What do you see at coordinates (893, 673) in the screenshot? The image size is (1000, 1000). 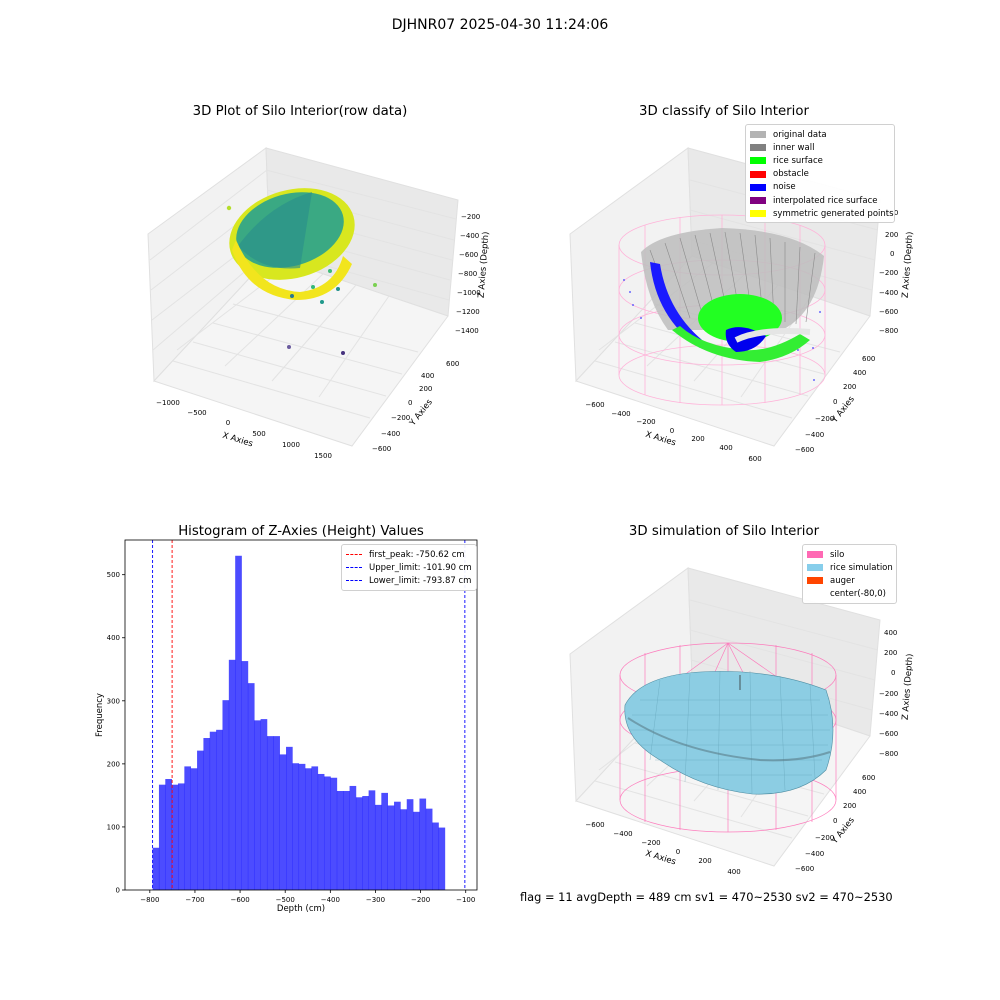 I see `simulation-ztick: 0` at bounding box center [893, 673].